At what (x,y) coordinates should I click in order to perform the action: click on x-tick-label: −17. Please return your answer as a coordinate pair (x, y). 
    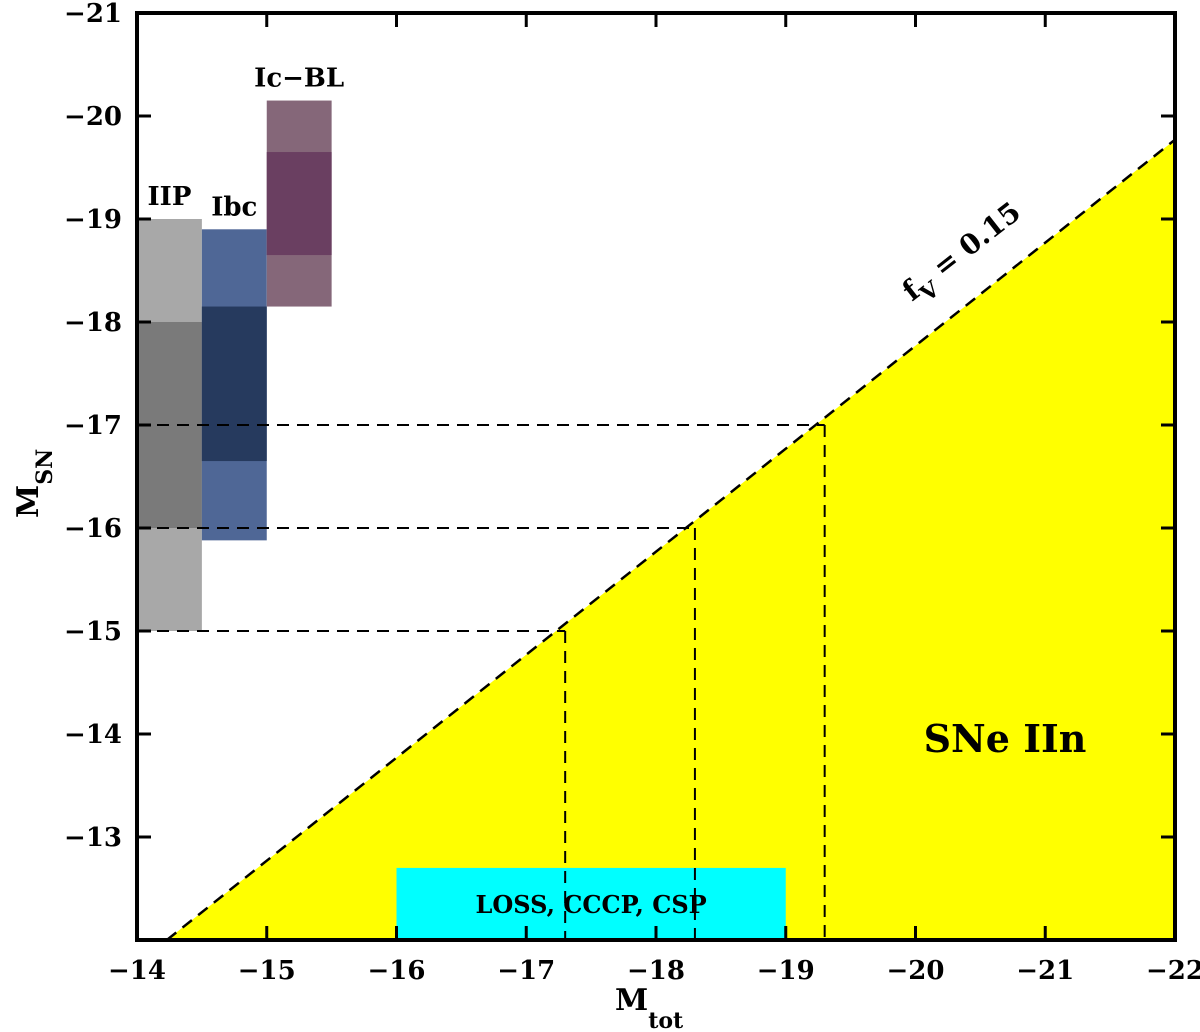
    Looking at the image, I should click on (526, 971).